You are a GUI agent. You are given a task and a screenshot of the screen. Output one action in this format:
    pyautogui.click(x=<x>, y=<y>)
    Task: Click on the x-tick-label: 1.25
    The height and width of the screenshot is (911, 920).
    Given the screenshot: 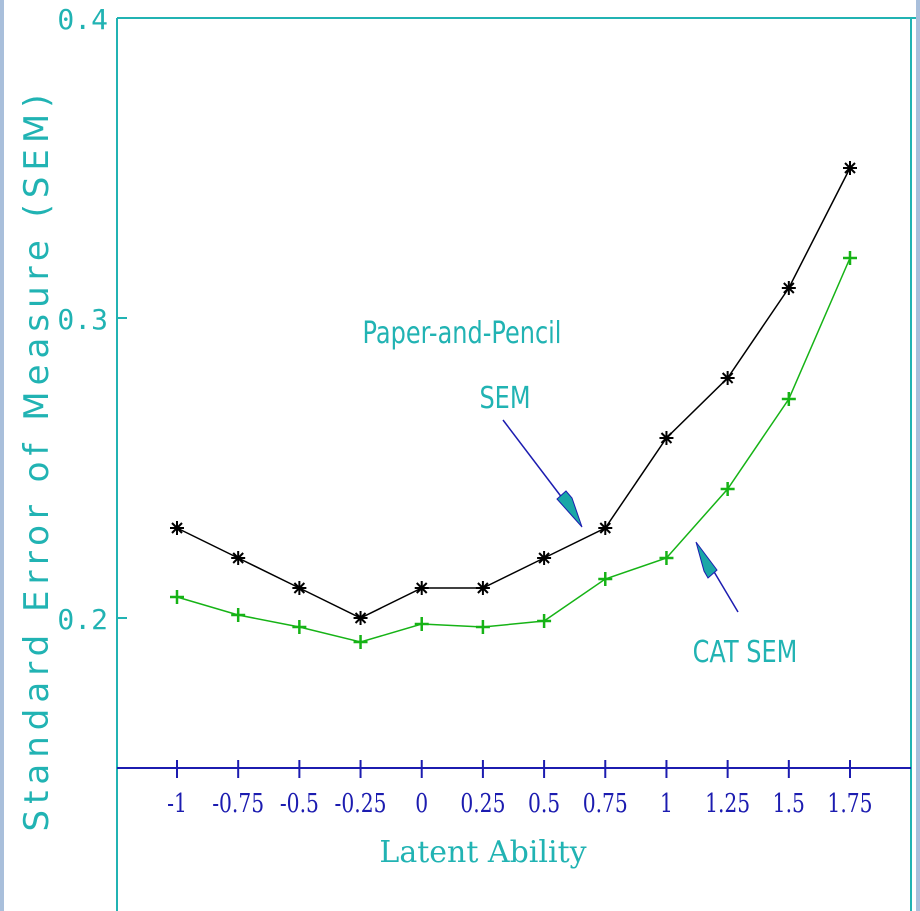 What is the action you would take?
    pyautogui.click(x=727, y=804)
    